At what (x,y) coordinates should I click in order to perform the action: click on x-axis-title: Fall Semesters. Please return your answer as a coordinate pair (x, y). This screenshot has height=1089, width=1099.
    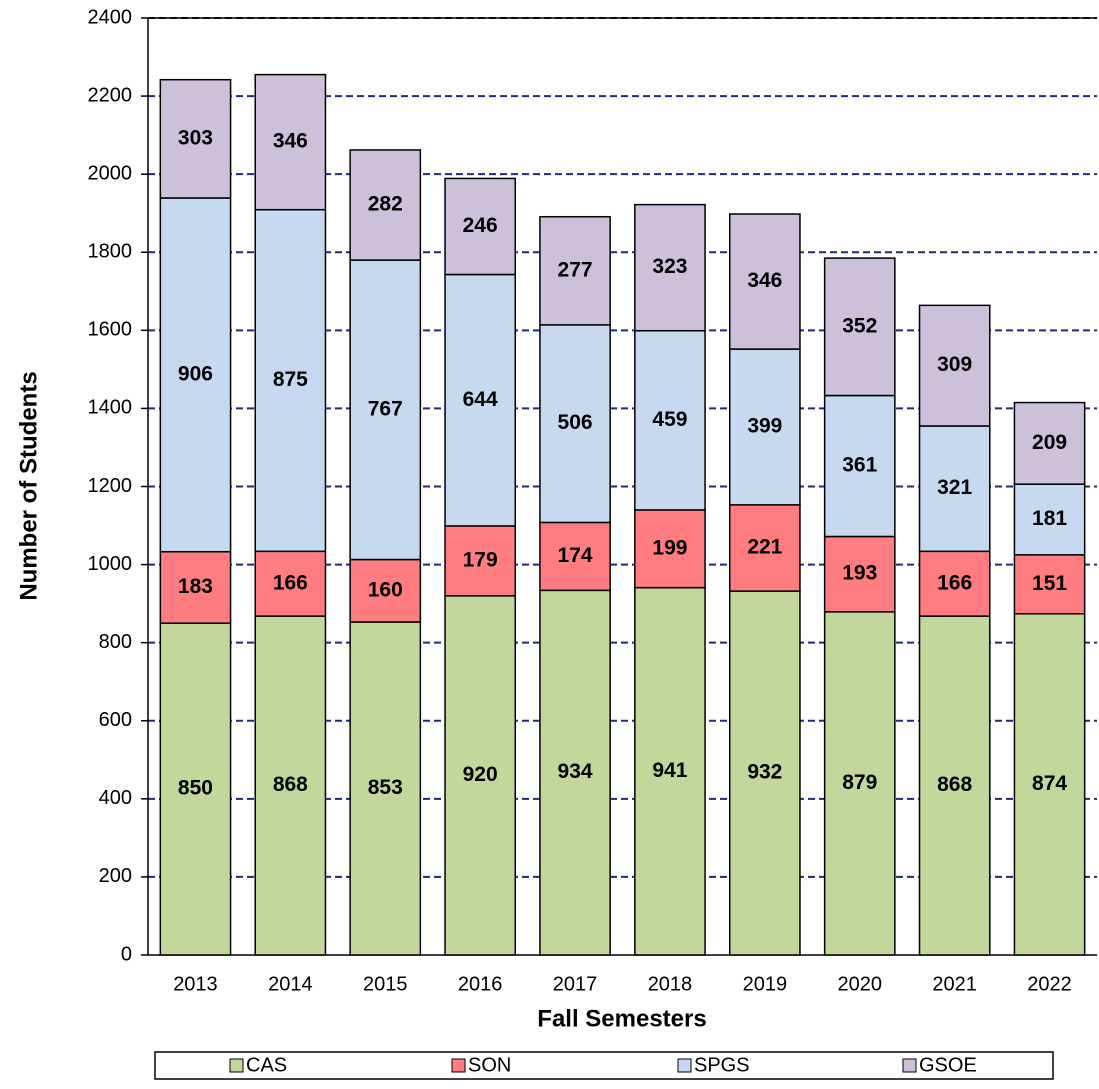
    Looking at the image, I should click on (621, 1018).